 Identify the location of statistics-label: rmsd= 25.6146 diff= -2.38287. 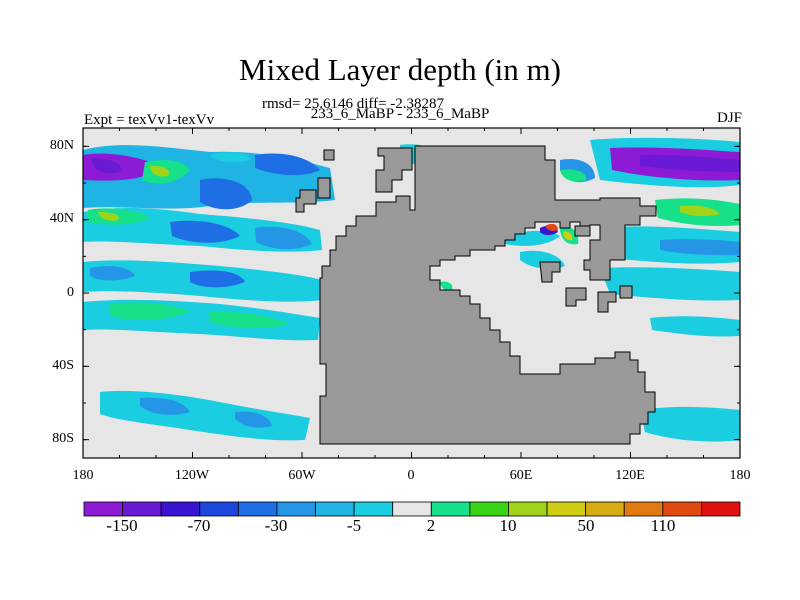
(353, 104).